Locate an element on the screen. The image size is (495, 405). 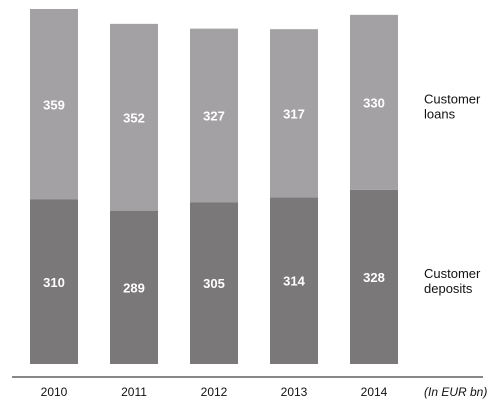
x-tick-label-2014: 2014 is located at coordinates (374, 392).